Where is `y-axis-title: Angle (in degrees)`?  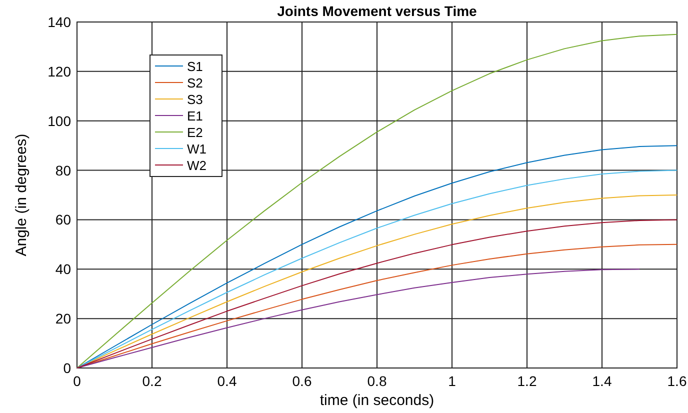 y-axis-title: Angle (in degrees) is located at coordinates (21, 195).